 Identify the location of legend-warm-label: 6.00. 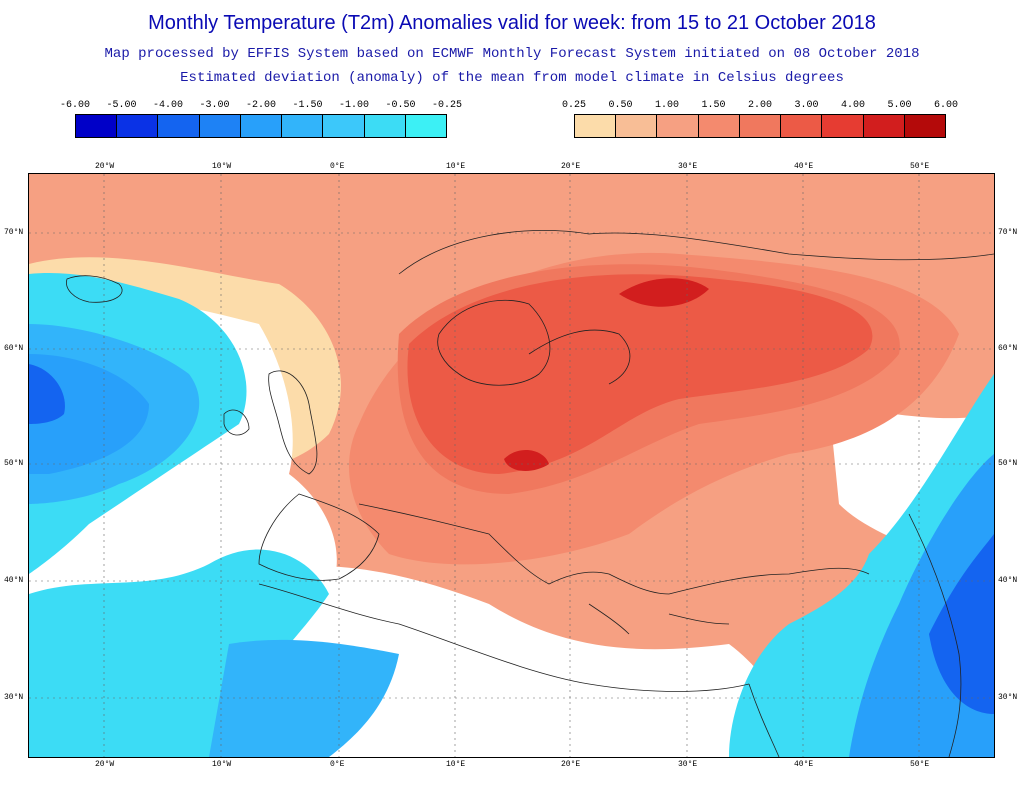
(946, 105).